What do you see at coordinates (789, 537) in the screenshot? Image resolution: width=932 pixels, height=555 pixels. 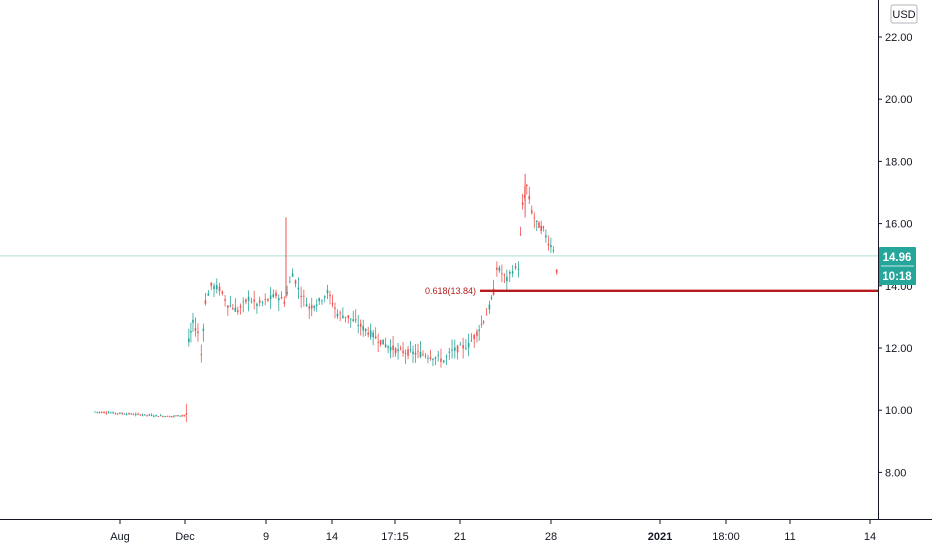 I see `time-axis-tick-label: 11` at bounding box center [789, 537].